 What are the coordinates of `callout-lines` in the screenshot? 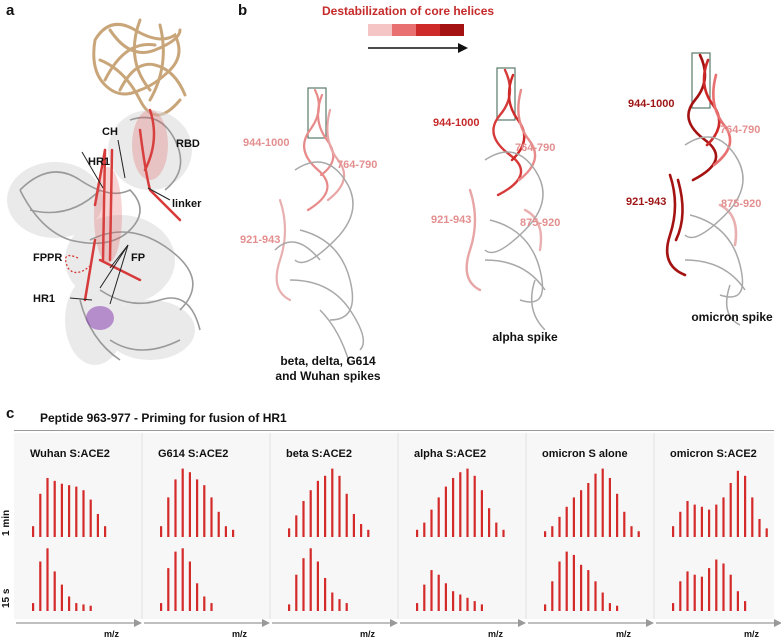 It's located at (120, 222).